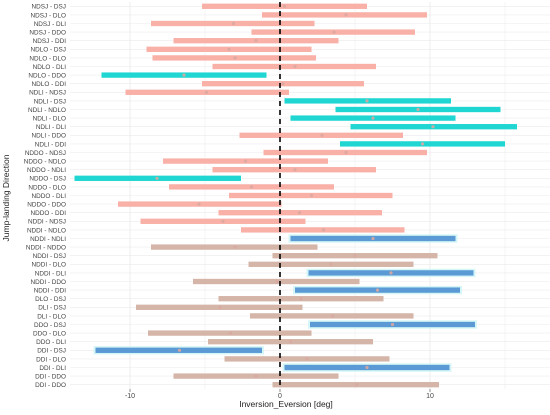 The image size is (550, 415). I want to click on y-tick-label: NDLO - DDI, so click(49, 84).